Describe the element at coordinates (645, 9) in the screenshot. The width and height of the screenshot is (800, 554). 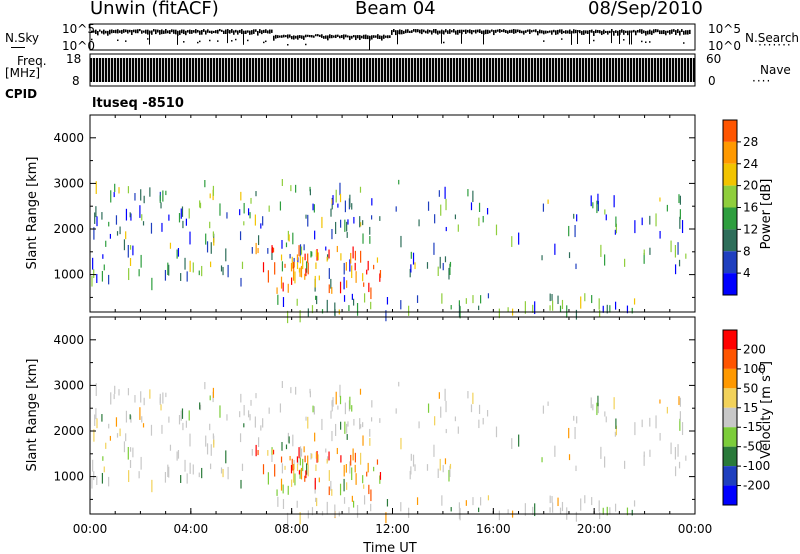
I see `date-title: 08/Sep/2010` at that location.